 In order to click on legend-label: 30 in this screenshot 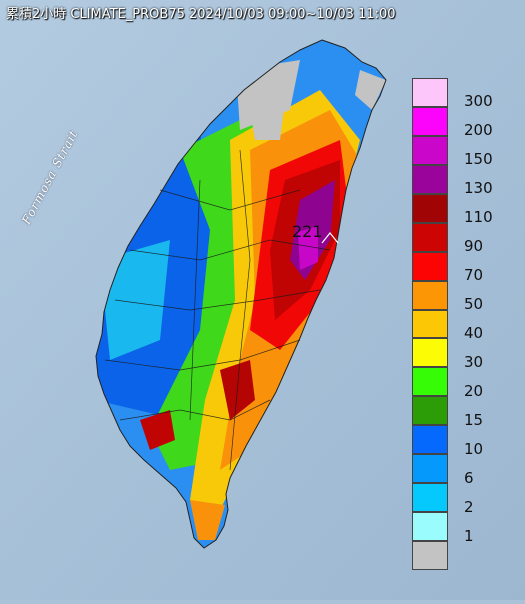, I will do `click(474, 361)`.